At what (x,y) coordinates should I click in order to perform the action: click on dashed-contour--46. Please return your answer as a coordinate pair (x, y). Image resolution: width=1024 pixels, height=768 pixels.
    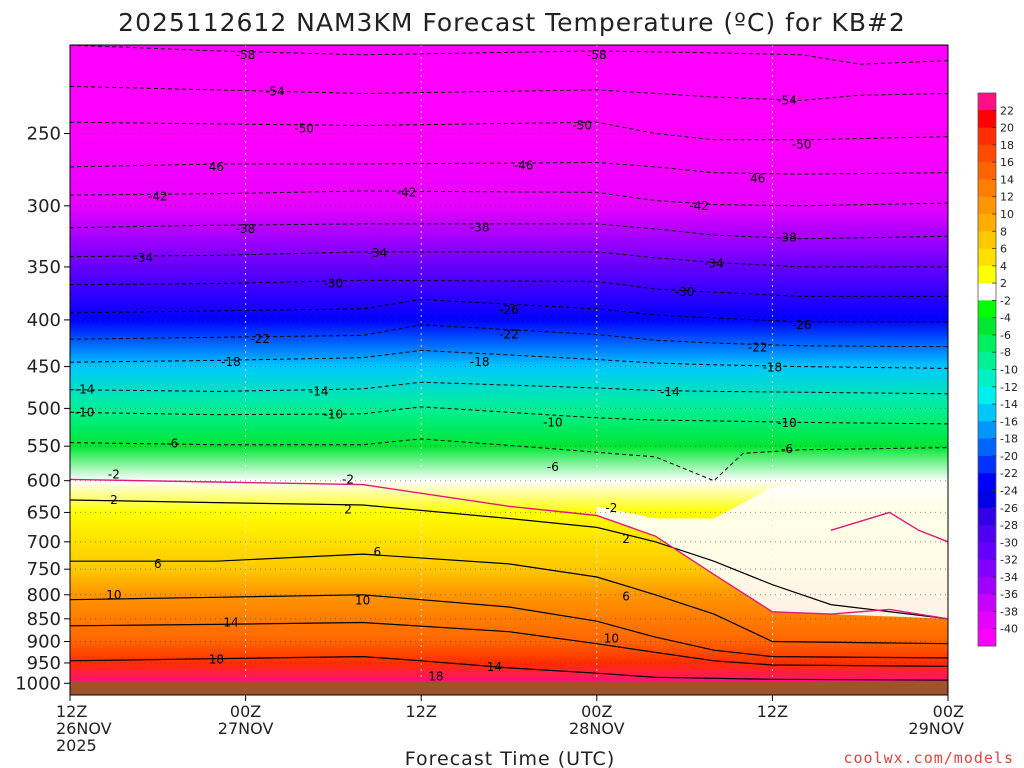
    Looking at the image, I should click on (509, 168).